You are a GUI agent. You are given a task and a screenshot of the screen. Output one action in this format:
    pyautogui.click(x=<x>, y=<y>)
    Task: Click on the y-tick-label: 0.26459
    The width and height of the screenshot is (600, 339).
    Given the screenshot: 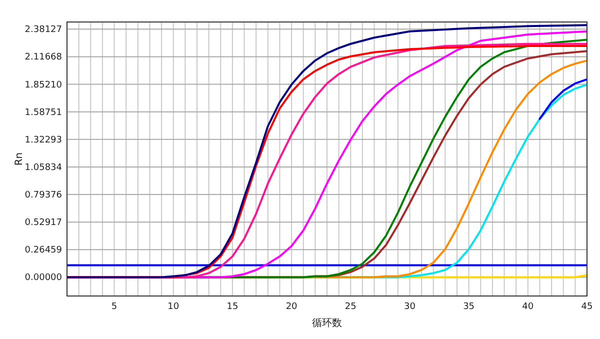 What is the action you would take?
    pyautogui.click(x=43, y=251)
    